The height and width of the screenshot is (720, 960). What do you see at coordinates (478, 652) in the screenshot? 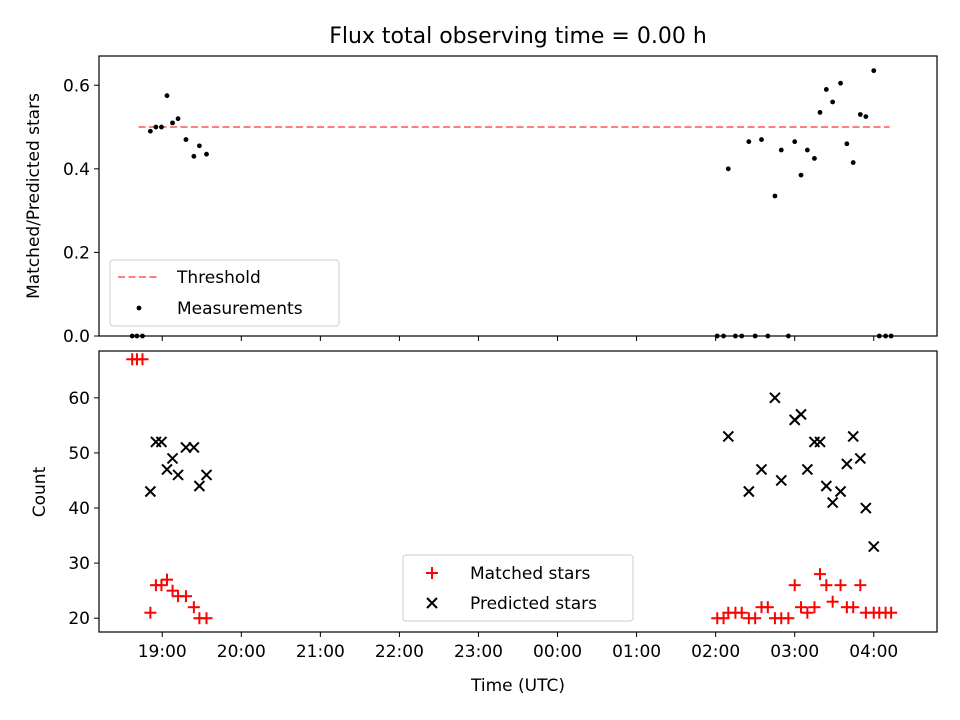
I see `bottom-x-tick-label: 23:00` at bounding box center [478, 652].